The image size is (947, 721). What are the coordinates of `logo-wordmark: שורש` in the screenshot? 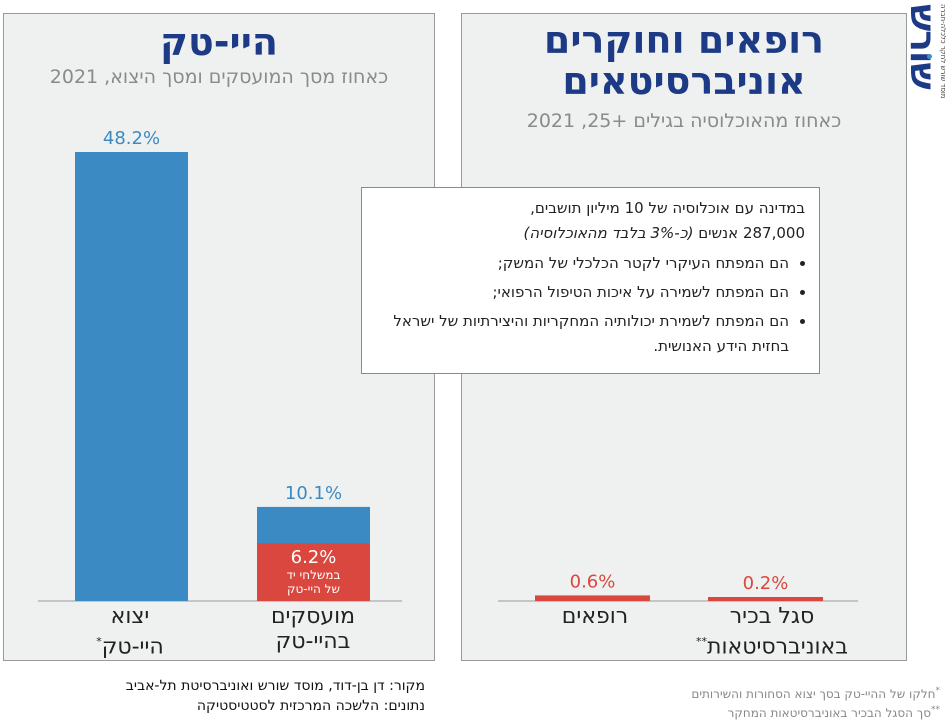 It's located at (922, 46).